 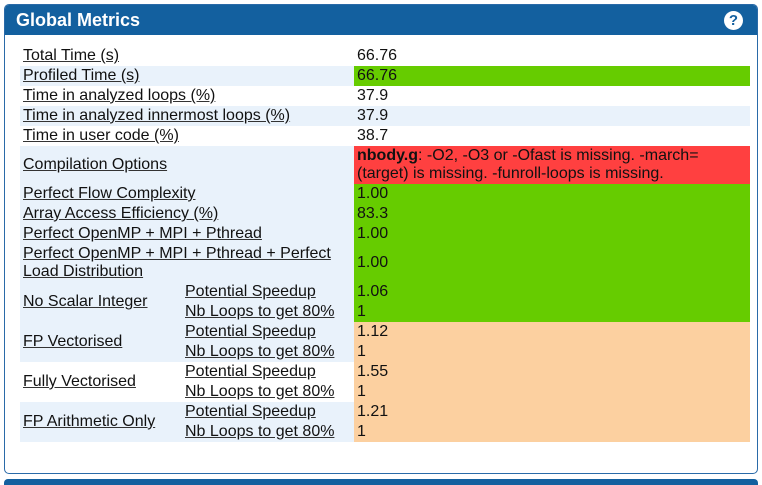 I want to click on row-user-code: Time in user code (%) 38.7, so click(x=385, y=136).